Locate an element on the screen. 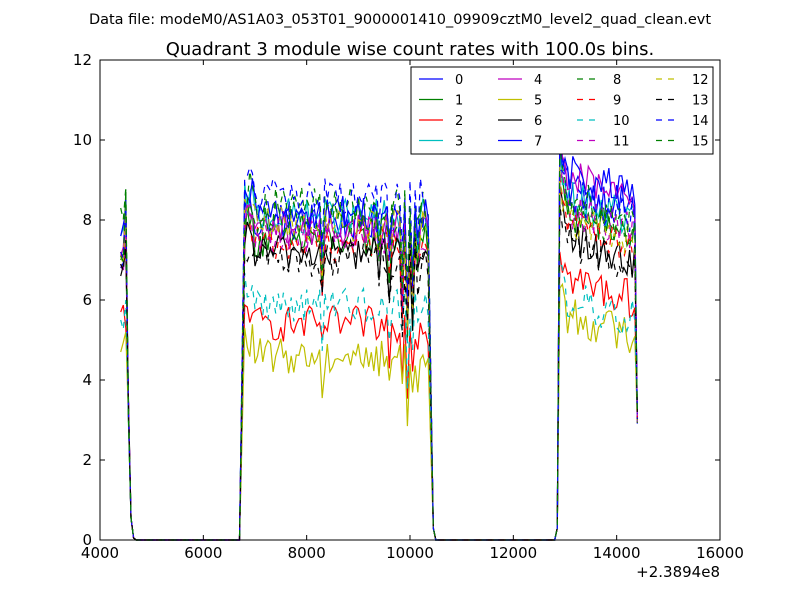 The image size is (800, 600). y-tick-label: 4 is located at coordinates (87, 380).